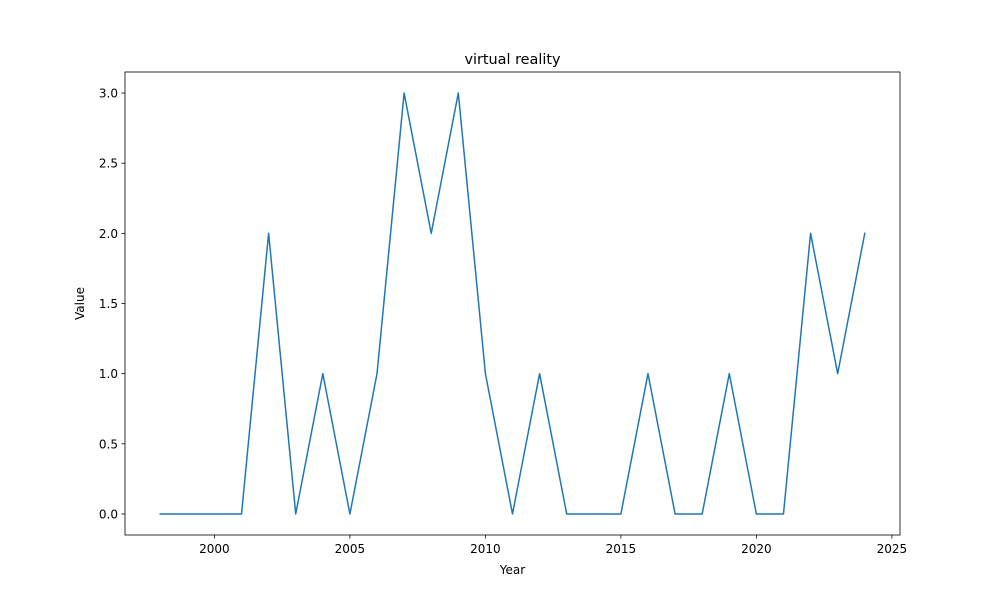  What do you see at coordinates (512, 60) in the screenshot?
I see `chart-title: virtual reality` at bounding box center [512, 60].